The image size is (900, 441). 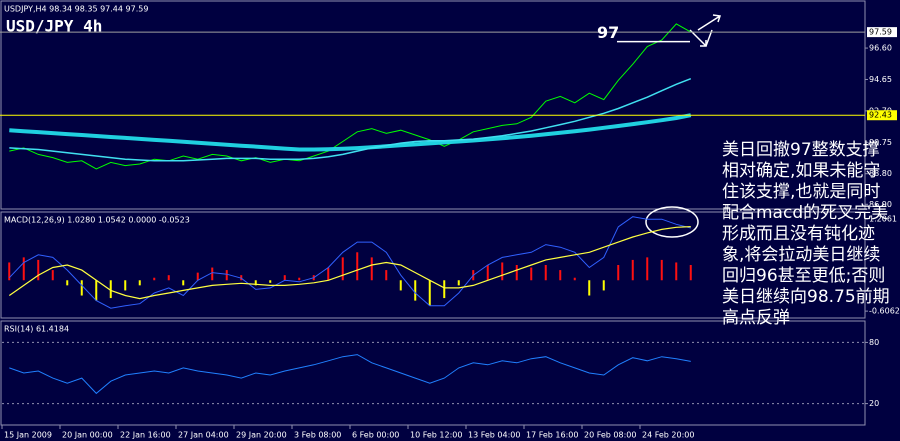 What do you see at coordinates (668, 435) in the screenshot?
I see `x-tick-label: 24 Feb 20:00` at bounding box center [668, 435].